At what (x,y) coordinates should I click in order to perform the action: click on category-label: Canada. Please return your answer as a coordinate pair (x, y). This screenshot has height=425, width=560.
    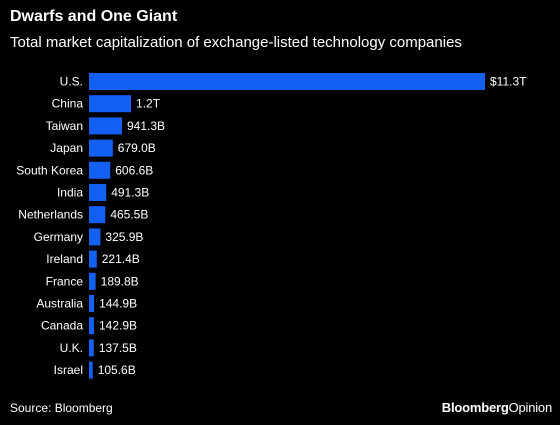
    Looking at the image, I should click on (62, 326).